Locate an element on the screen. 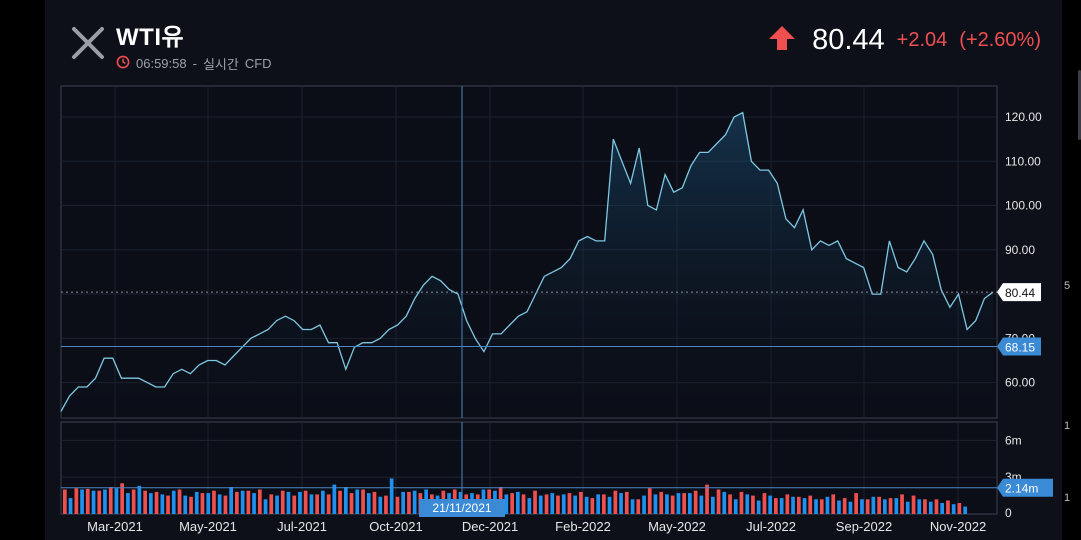  up-arrow-icon is located at coordinates (784, 40).